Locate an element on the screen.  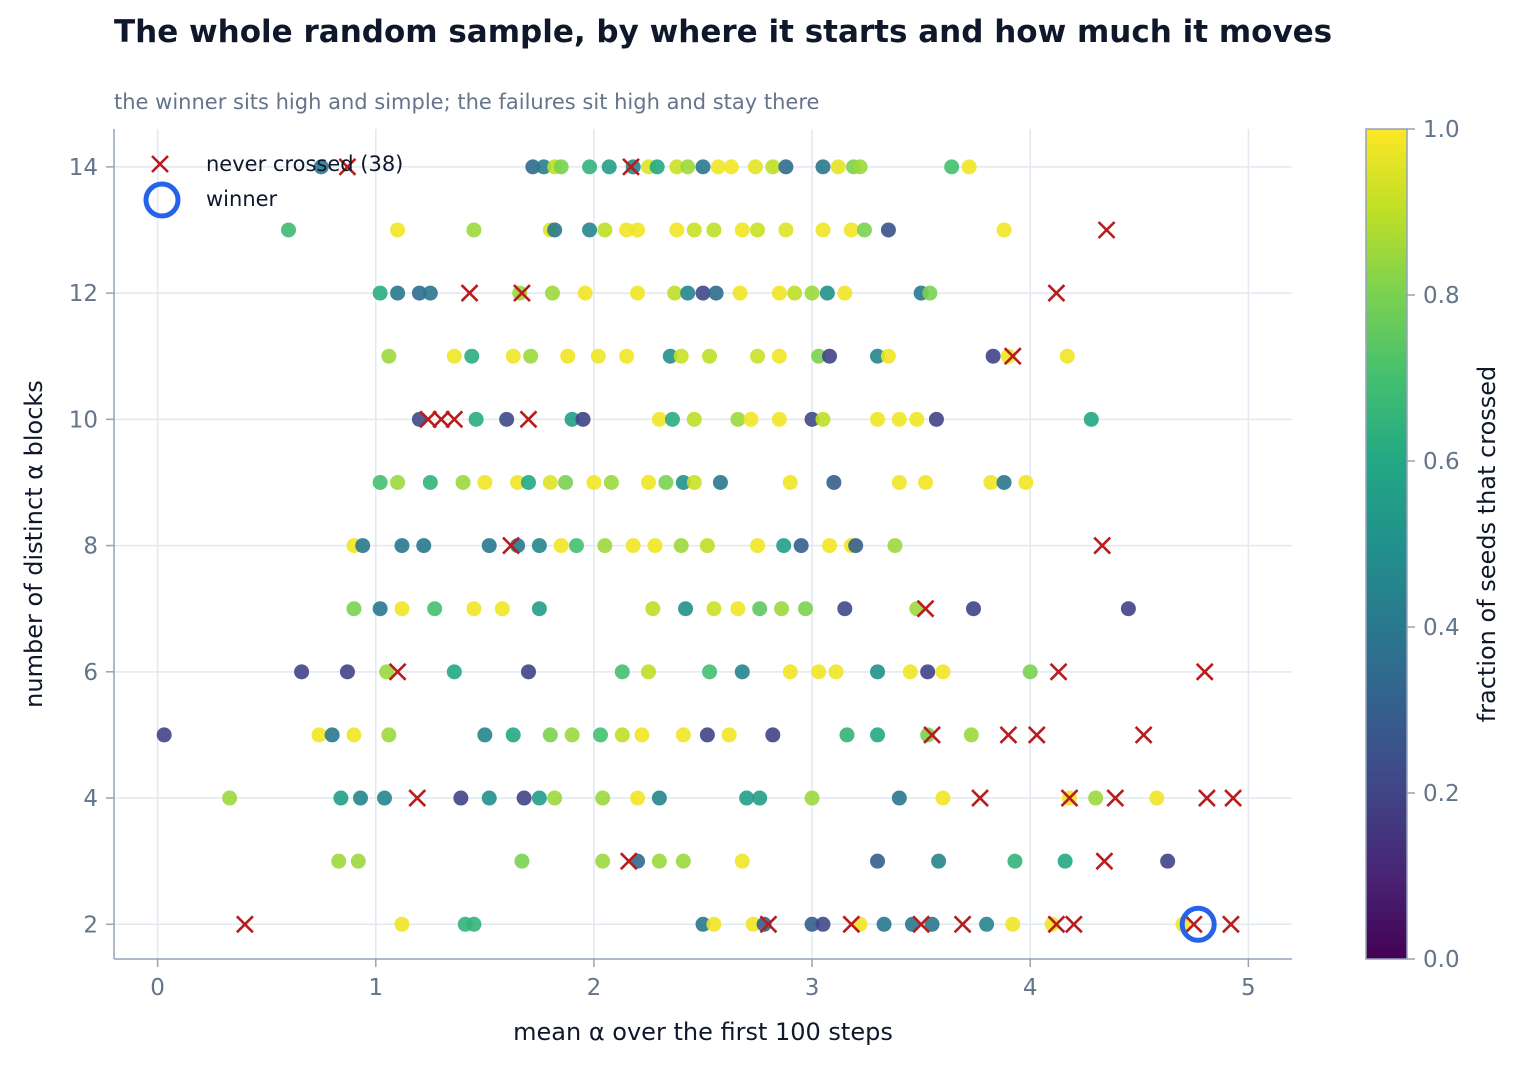
y-axis-label: number of distinct α blocks is located at coordinates (34, 544).